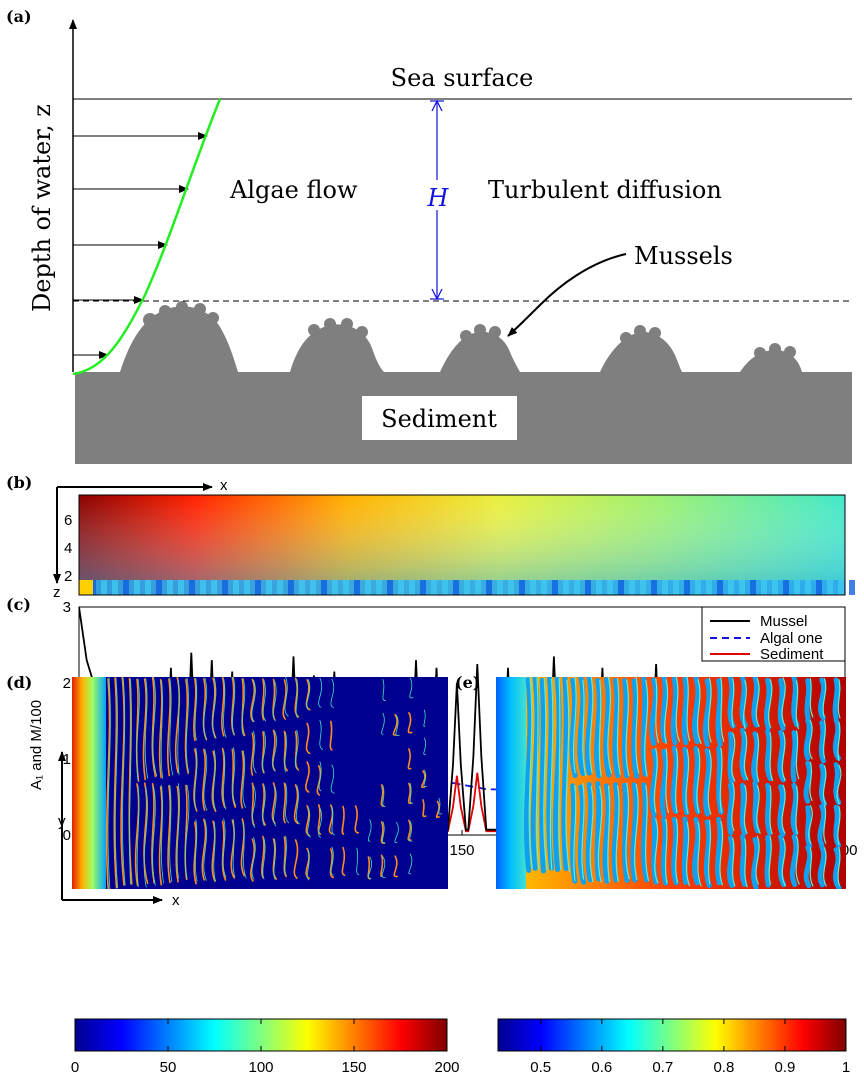 The image size is (864, 1078). I want to click on colorbar-tick-label: 50, so click(168, 1067).